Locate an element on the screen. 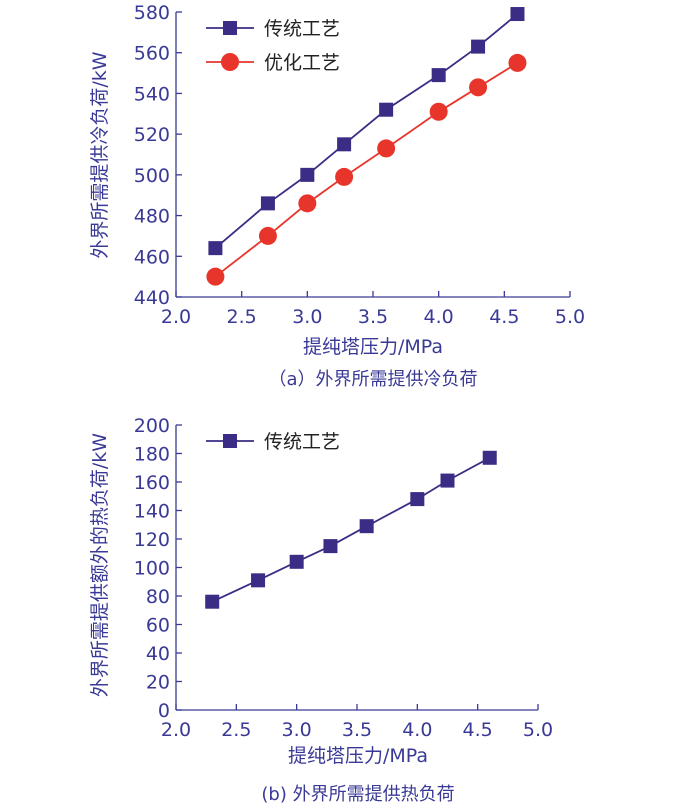 Image resolution: width=699 pixels, height=810 pixels. chart-a-y-tick-label: 520 is located at coordinates (152, 135).